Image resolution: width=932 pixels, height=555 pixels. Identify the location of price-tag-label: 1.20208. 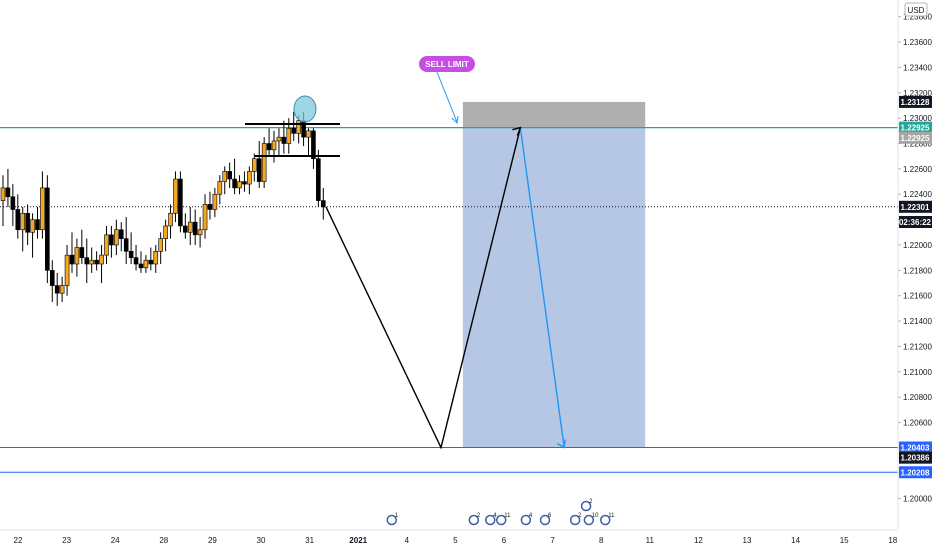
(915, 472).